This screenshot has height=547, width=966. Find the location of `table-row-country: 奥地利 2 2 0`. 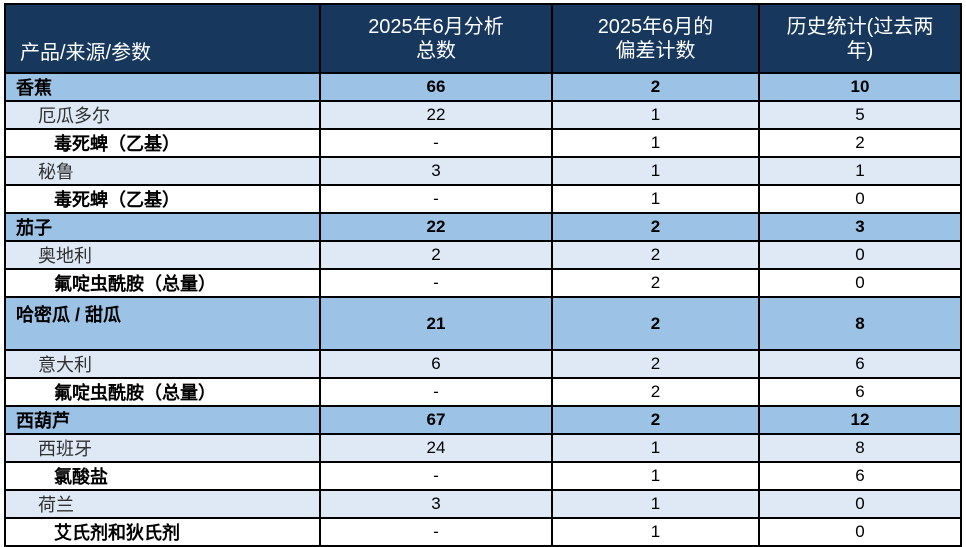

table-row-country: 奥地利 2 2 0 is located at coordinates (483, 255).